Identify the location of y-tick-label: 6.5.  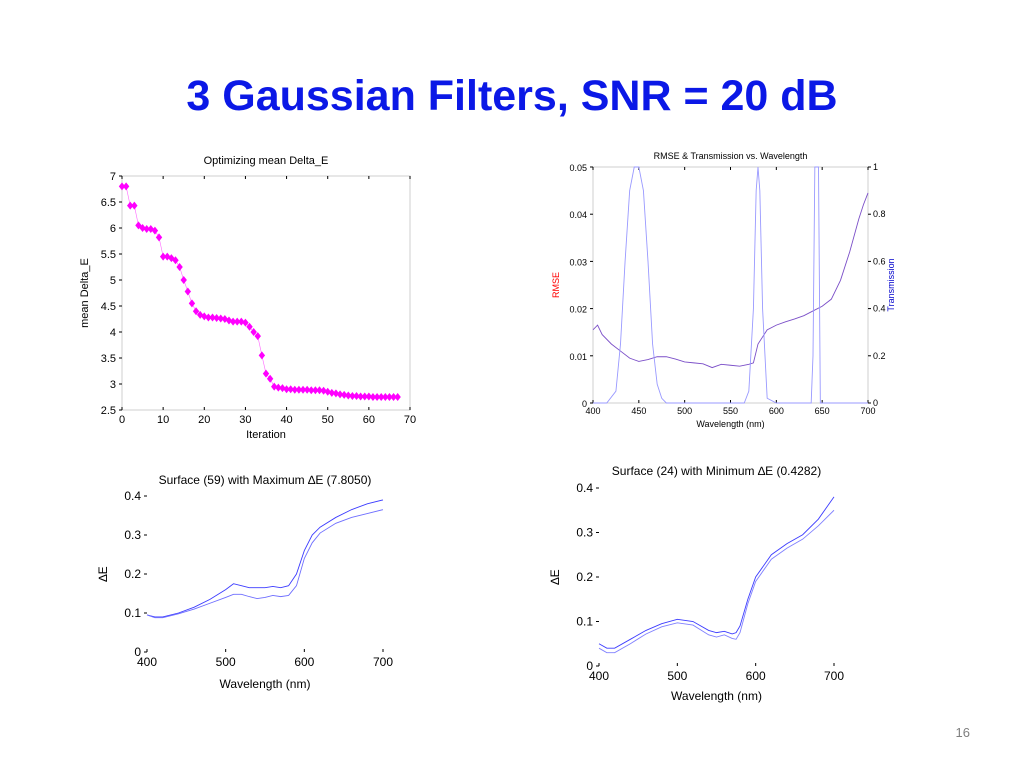
(108, 203).